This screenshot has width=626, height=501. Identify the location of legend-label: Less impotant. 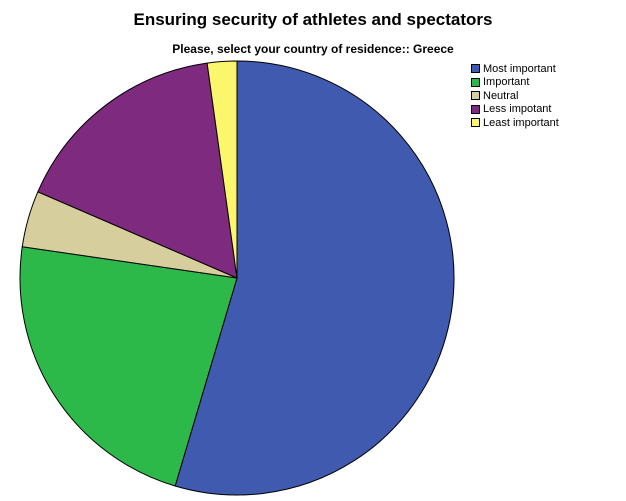
(517, 109).